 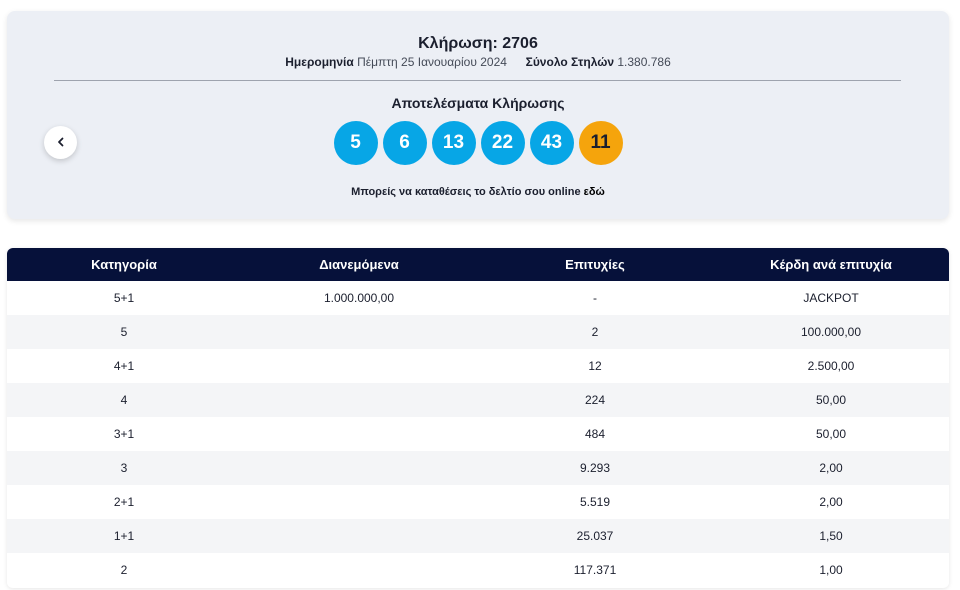 I want to click on bonus-ball: 11, so click(x=600, y=143).